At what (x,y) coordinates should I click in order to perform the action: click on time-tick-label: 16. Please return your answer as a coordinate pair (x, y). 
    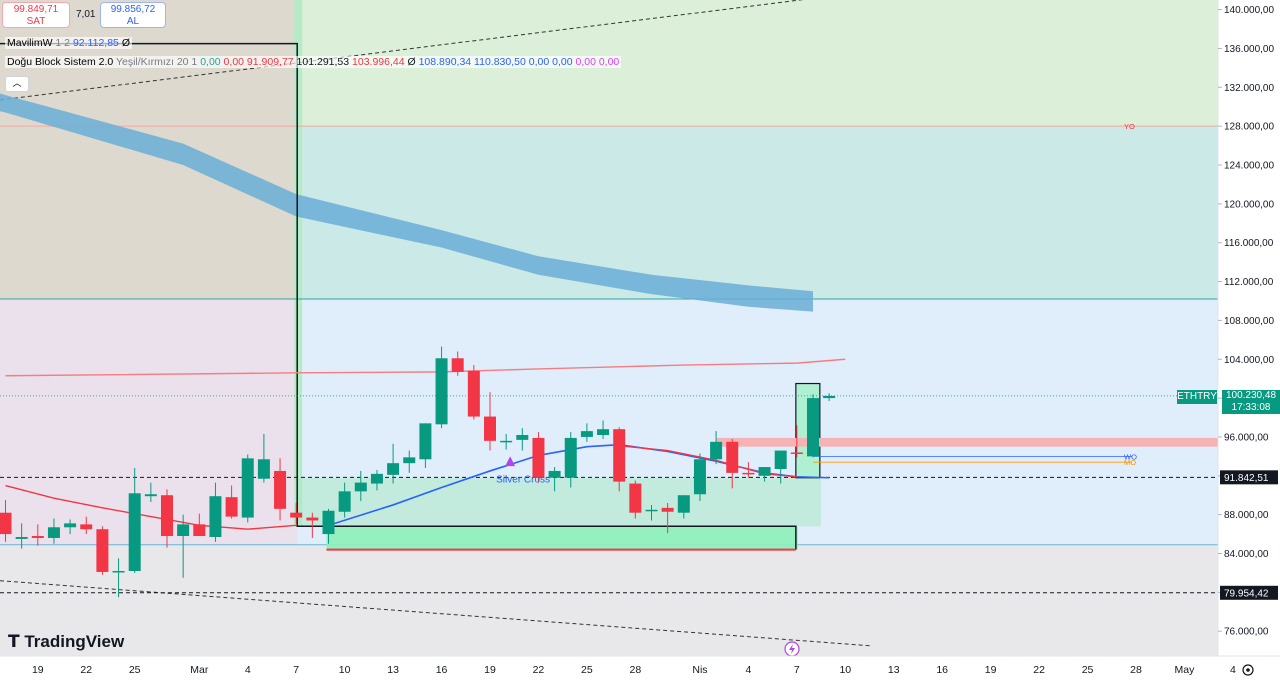
    Looking at the image, I should click on (442, 670).